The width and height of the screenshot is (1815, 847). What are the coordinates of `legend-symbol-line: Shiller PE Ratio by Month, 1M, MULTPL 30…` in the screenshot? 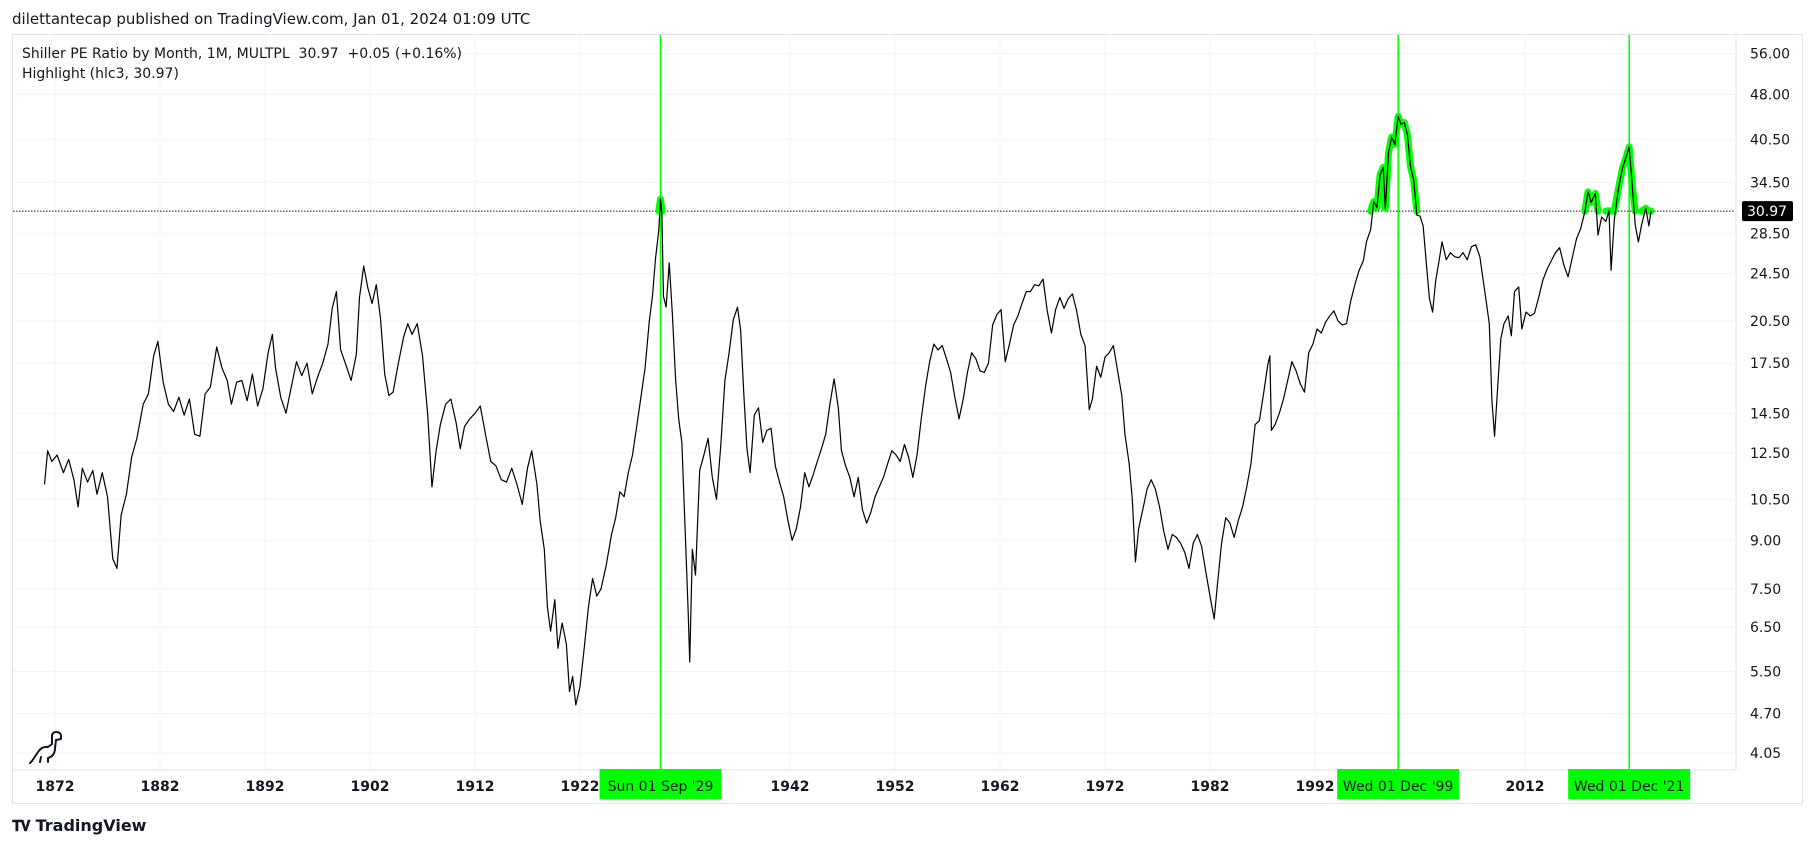 It's located at (242, 54).